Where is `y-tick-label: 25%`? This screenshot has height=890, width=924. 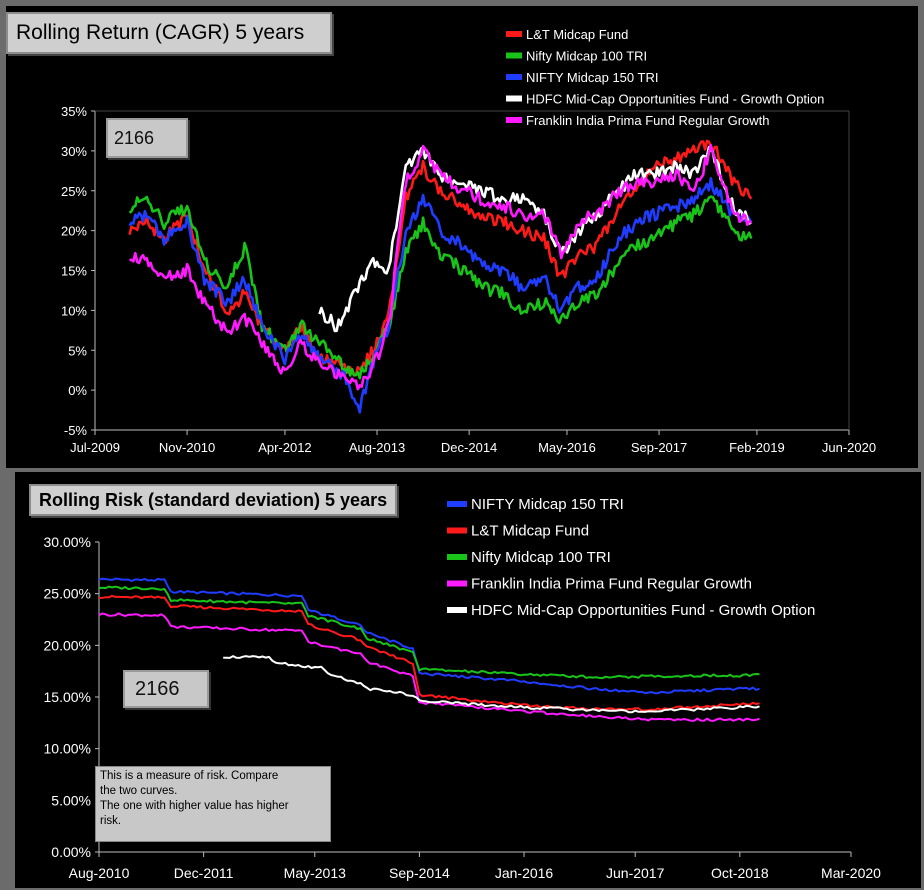 y-tick-label: 25% is located at coordinates (74, 191).